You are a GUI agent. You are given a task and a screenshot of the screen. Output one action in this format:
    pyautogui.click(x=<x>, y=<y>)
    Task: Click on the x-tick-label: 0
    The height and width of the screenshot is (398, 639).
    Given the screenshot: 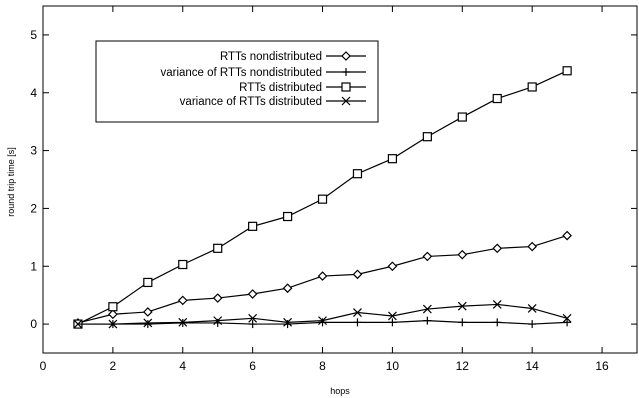 What is the action you would take?
    pyautogui.click(x=43, y=366)
    